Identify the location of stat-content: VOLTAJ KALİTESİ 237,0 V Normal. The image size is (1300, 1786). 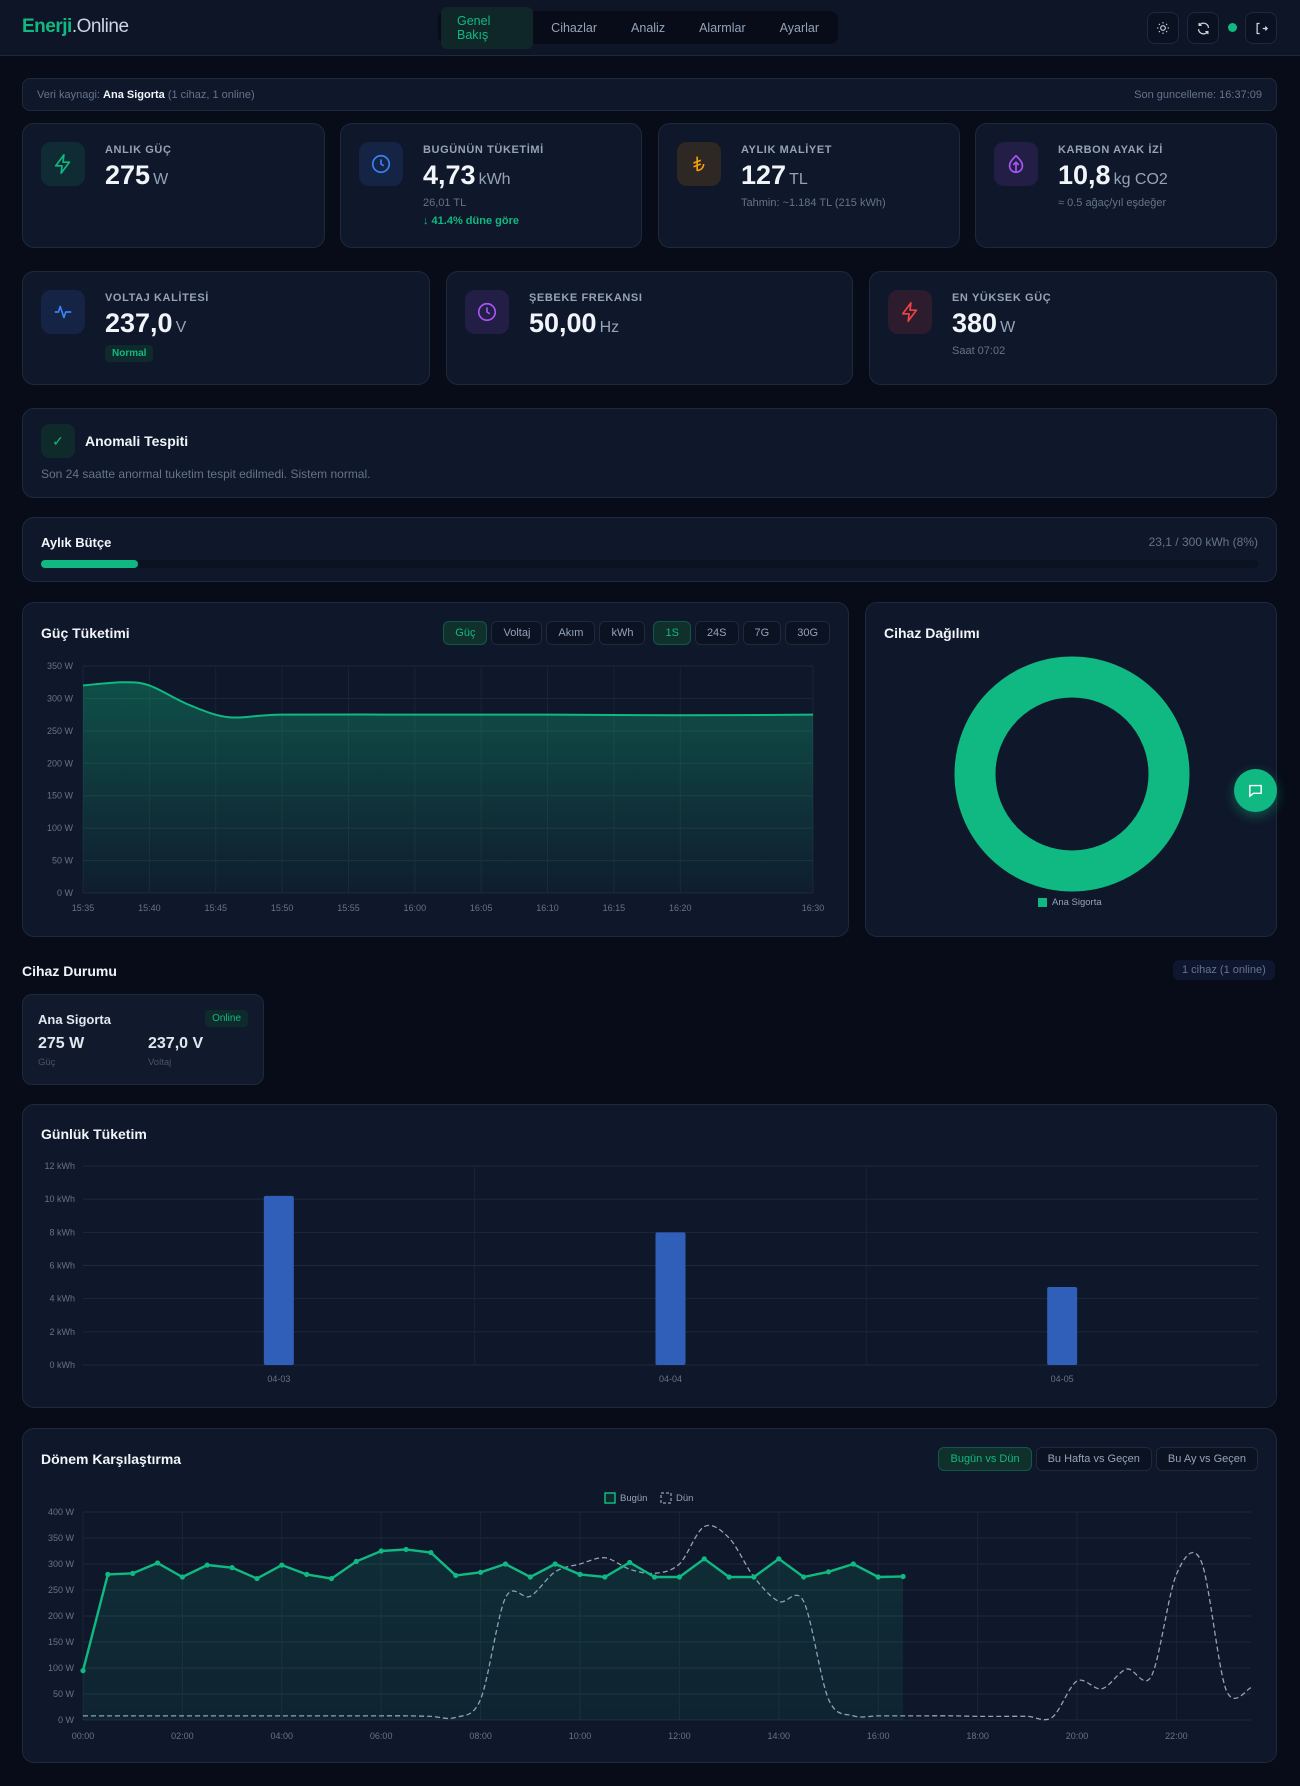
(157, 327).